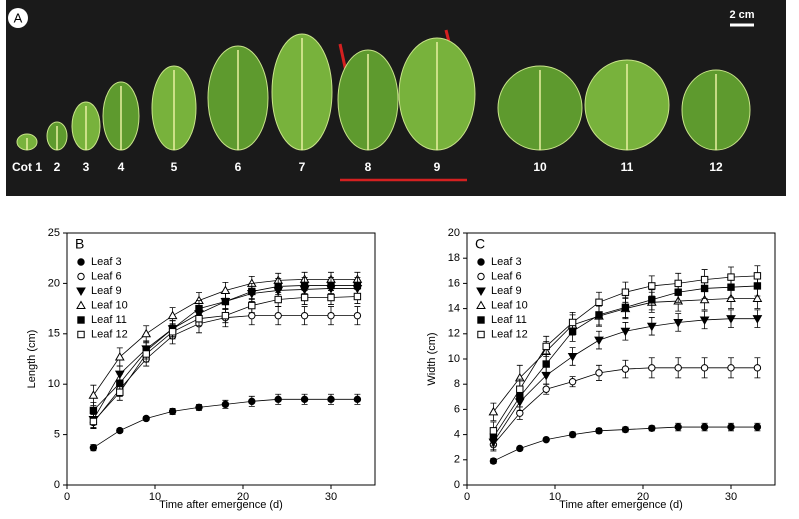  Describe the element at coordinates (741, 15) in the screenshot. I see `scale-label: 2 cm` at that location.